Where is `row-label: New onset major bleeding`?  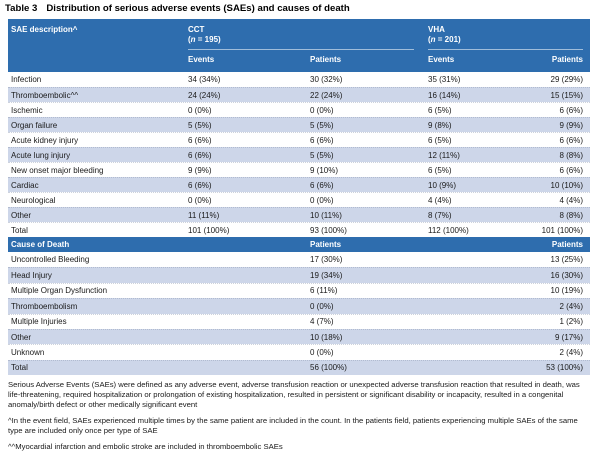 row-label: New onset major bleeding is located at coordinates (57, 170).